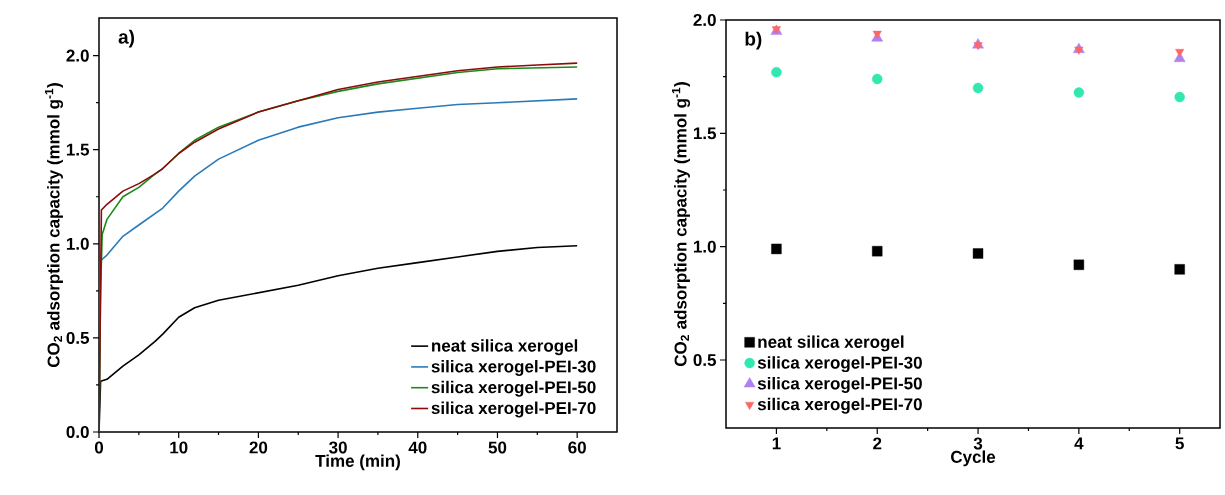 Image resolution: width=1225 pixels, height=495 pixels. What do you see at coordinates (1179, 443) in the screenshot?
I see `x-tick-label: 5` at bounding box center [1179, 443].